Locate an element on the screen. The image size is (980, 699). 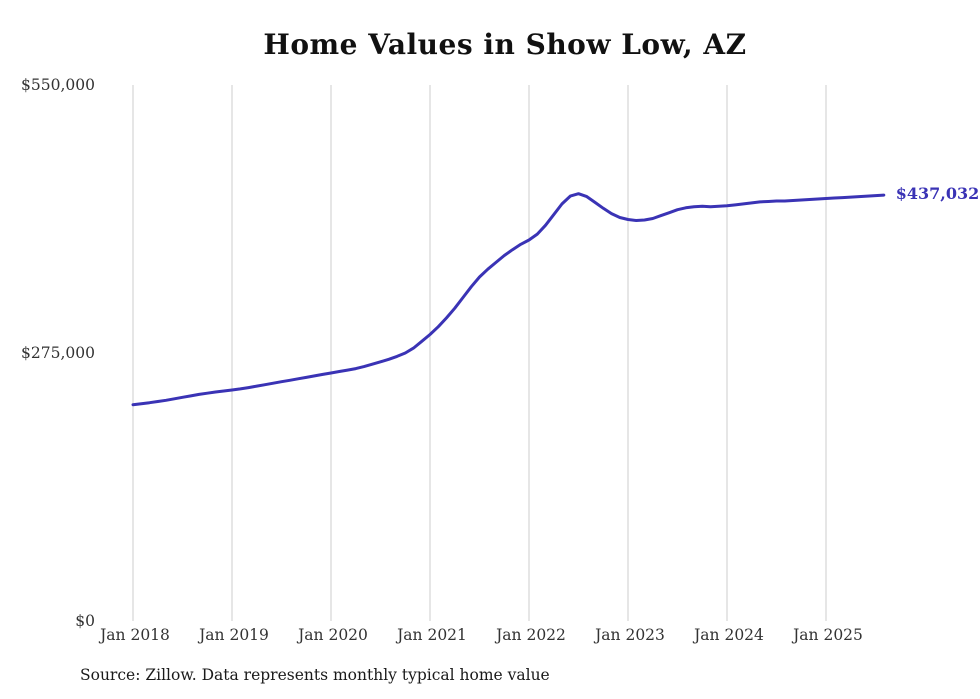
x-axis-tick-label: Jan 2020 is located at coordinates (332, 635).